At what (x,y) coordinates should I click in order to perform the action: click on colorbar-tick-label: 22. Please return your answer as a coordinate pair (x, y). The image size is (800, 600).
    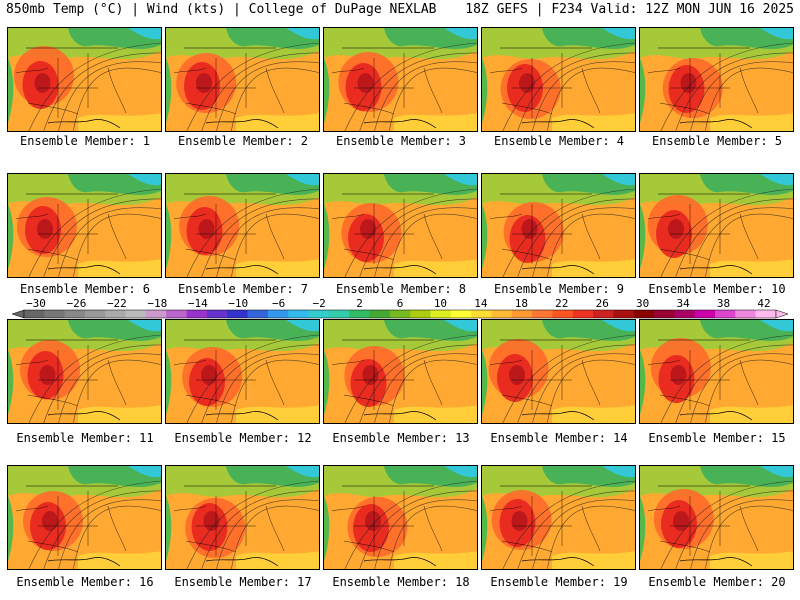
    Looking at the image, I should click on (562, 303).